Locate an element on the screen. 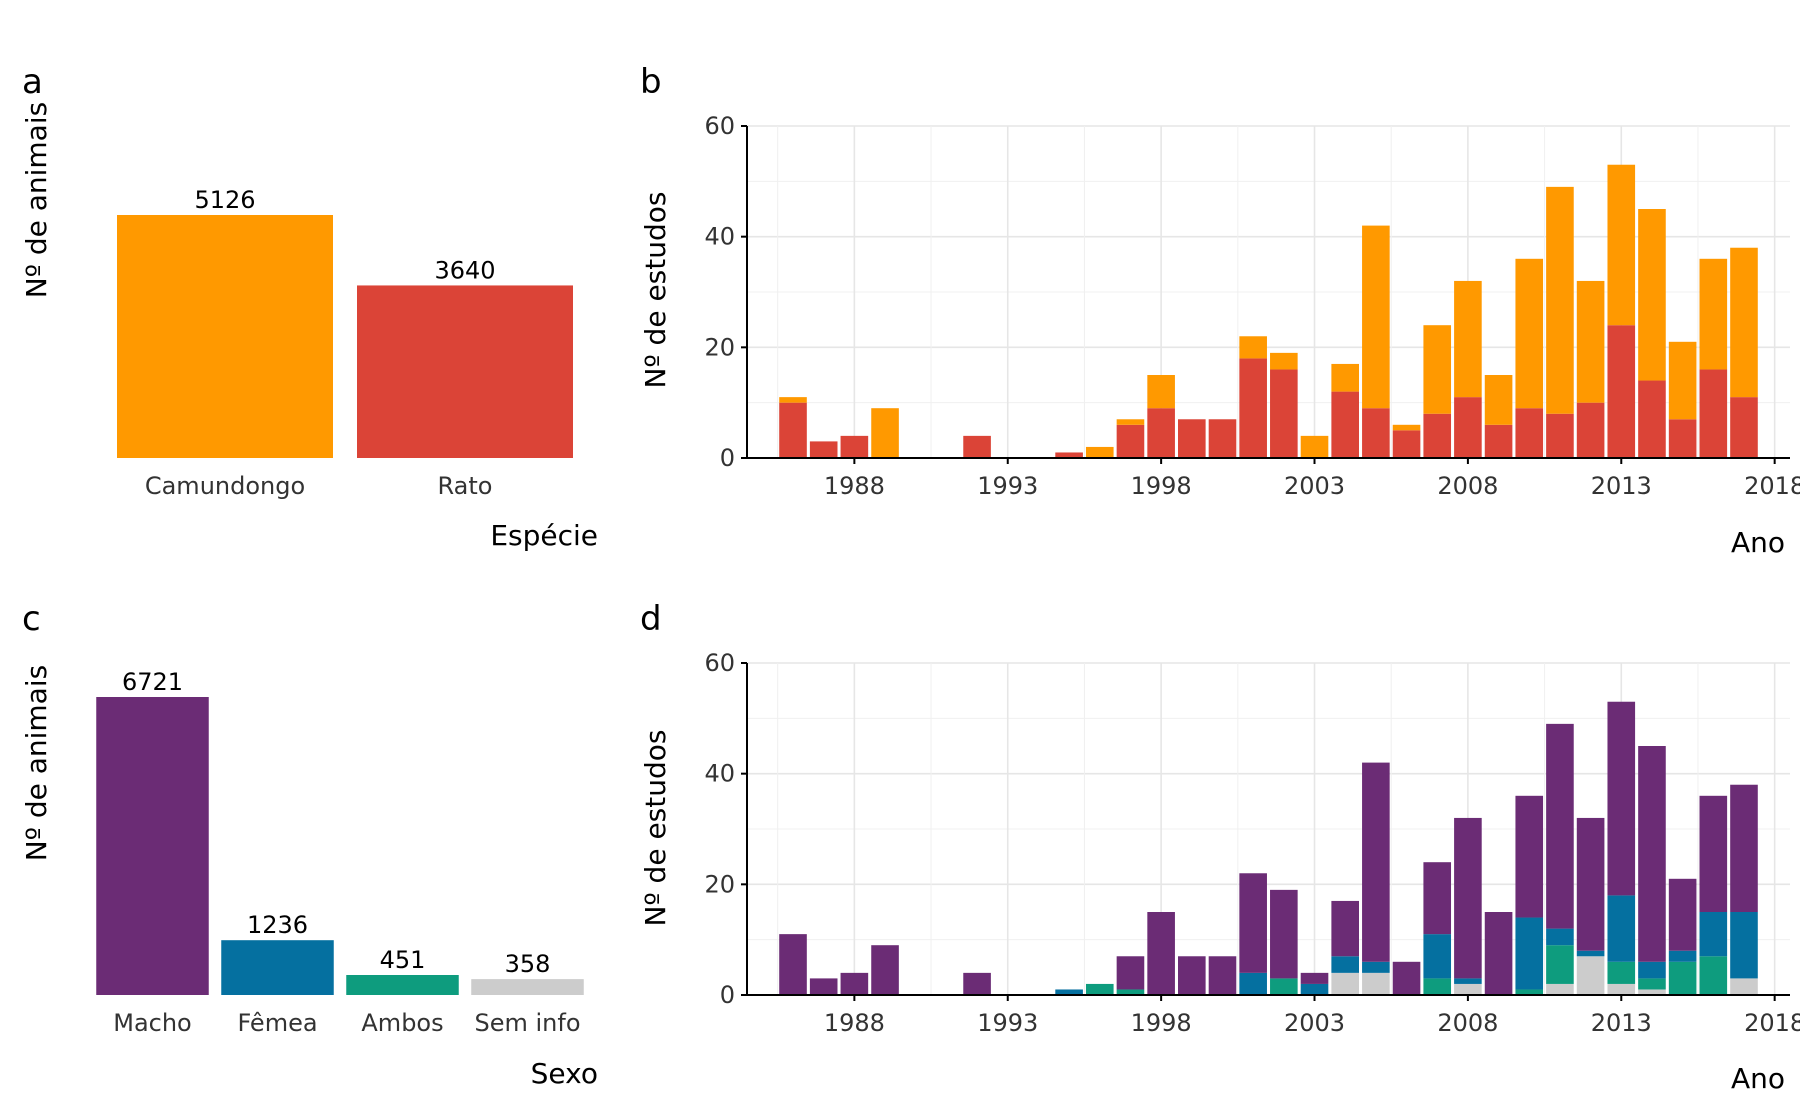 The width and height of the screenshot is (1800, 1113). data-label-ambos: 451 is located at coordinates (403, 960).